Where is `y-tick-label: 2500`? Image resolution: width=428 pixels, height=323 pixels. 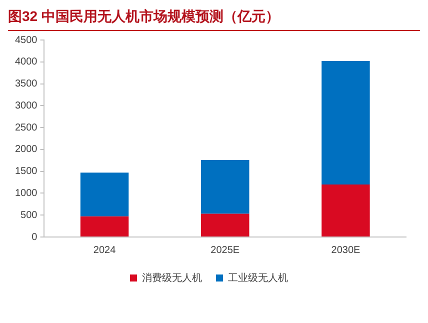
y-tick-label: 2500 is located at coordinates (26, 128).